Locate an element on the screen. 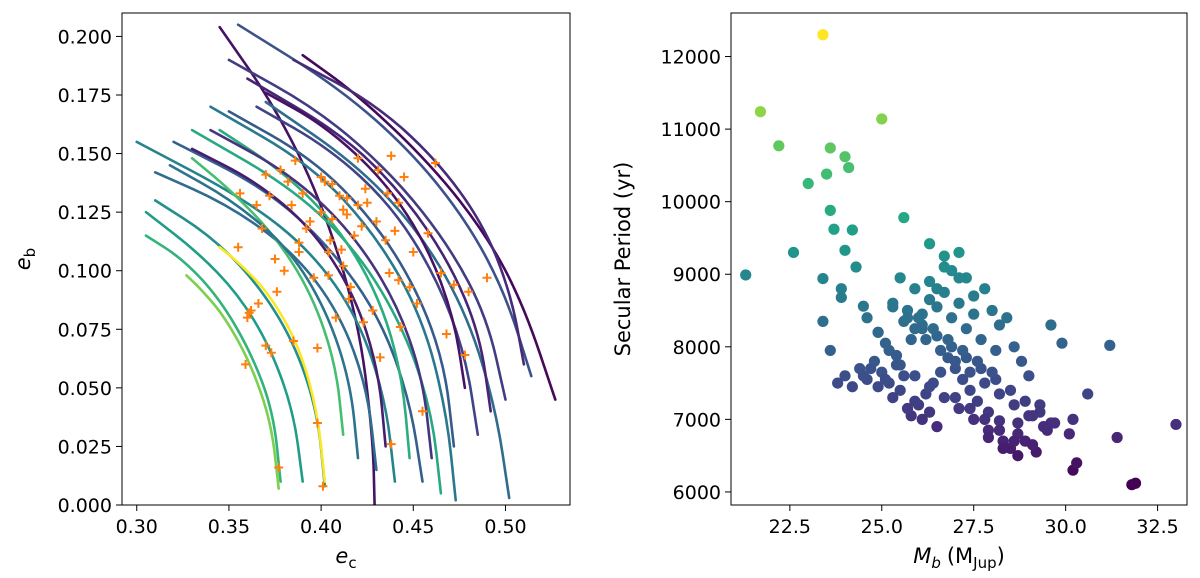 This screenshot has height=578, width=1200. x-axis-label: ec is located at coordinates (345, 558).